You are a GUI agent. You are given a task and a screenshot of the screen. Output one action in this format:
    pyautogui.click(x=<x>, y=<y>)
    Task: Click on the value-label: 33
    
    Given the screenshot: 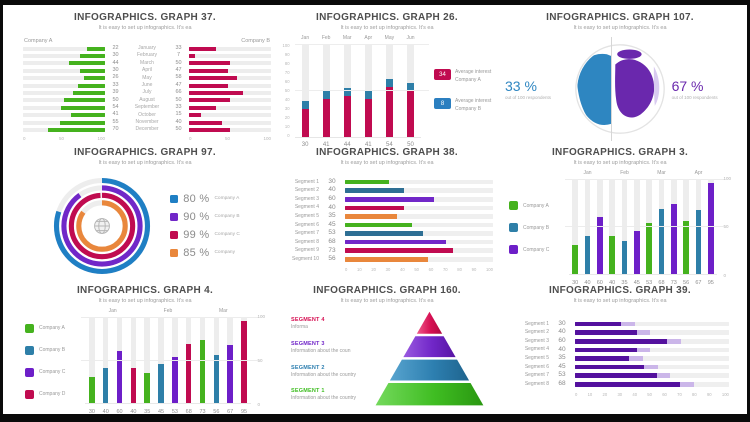 What is the action you would take?
    pyautogui.click(x=178, y=106)
    